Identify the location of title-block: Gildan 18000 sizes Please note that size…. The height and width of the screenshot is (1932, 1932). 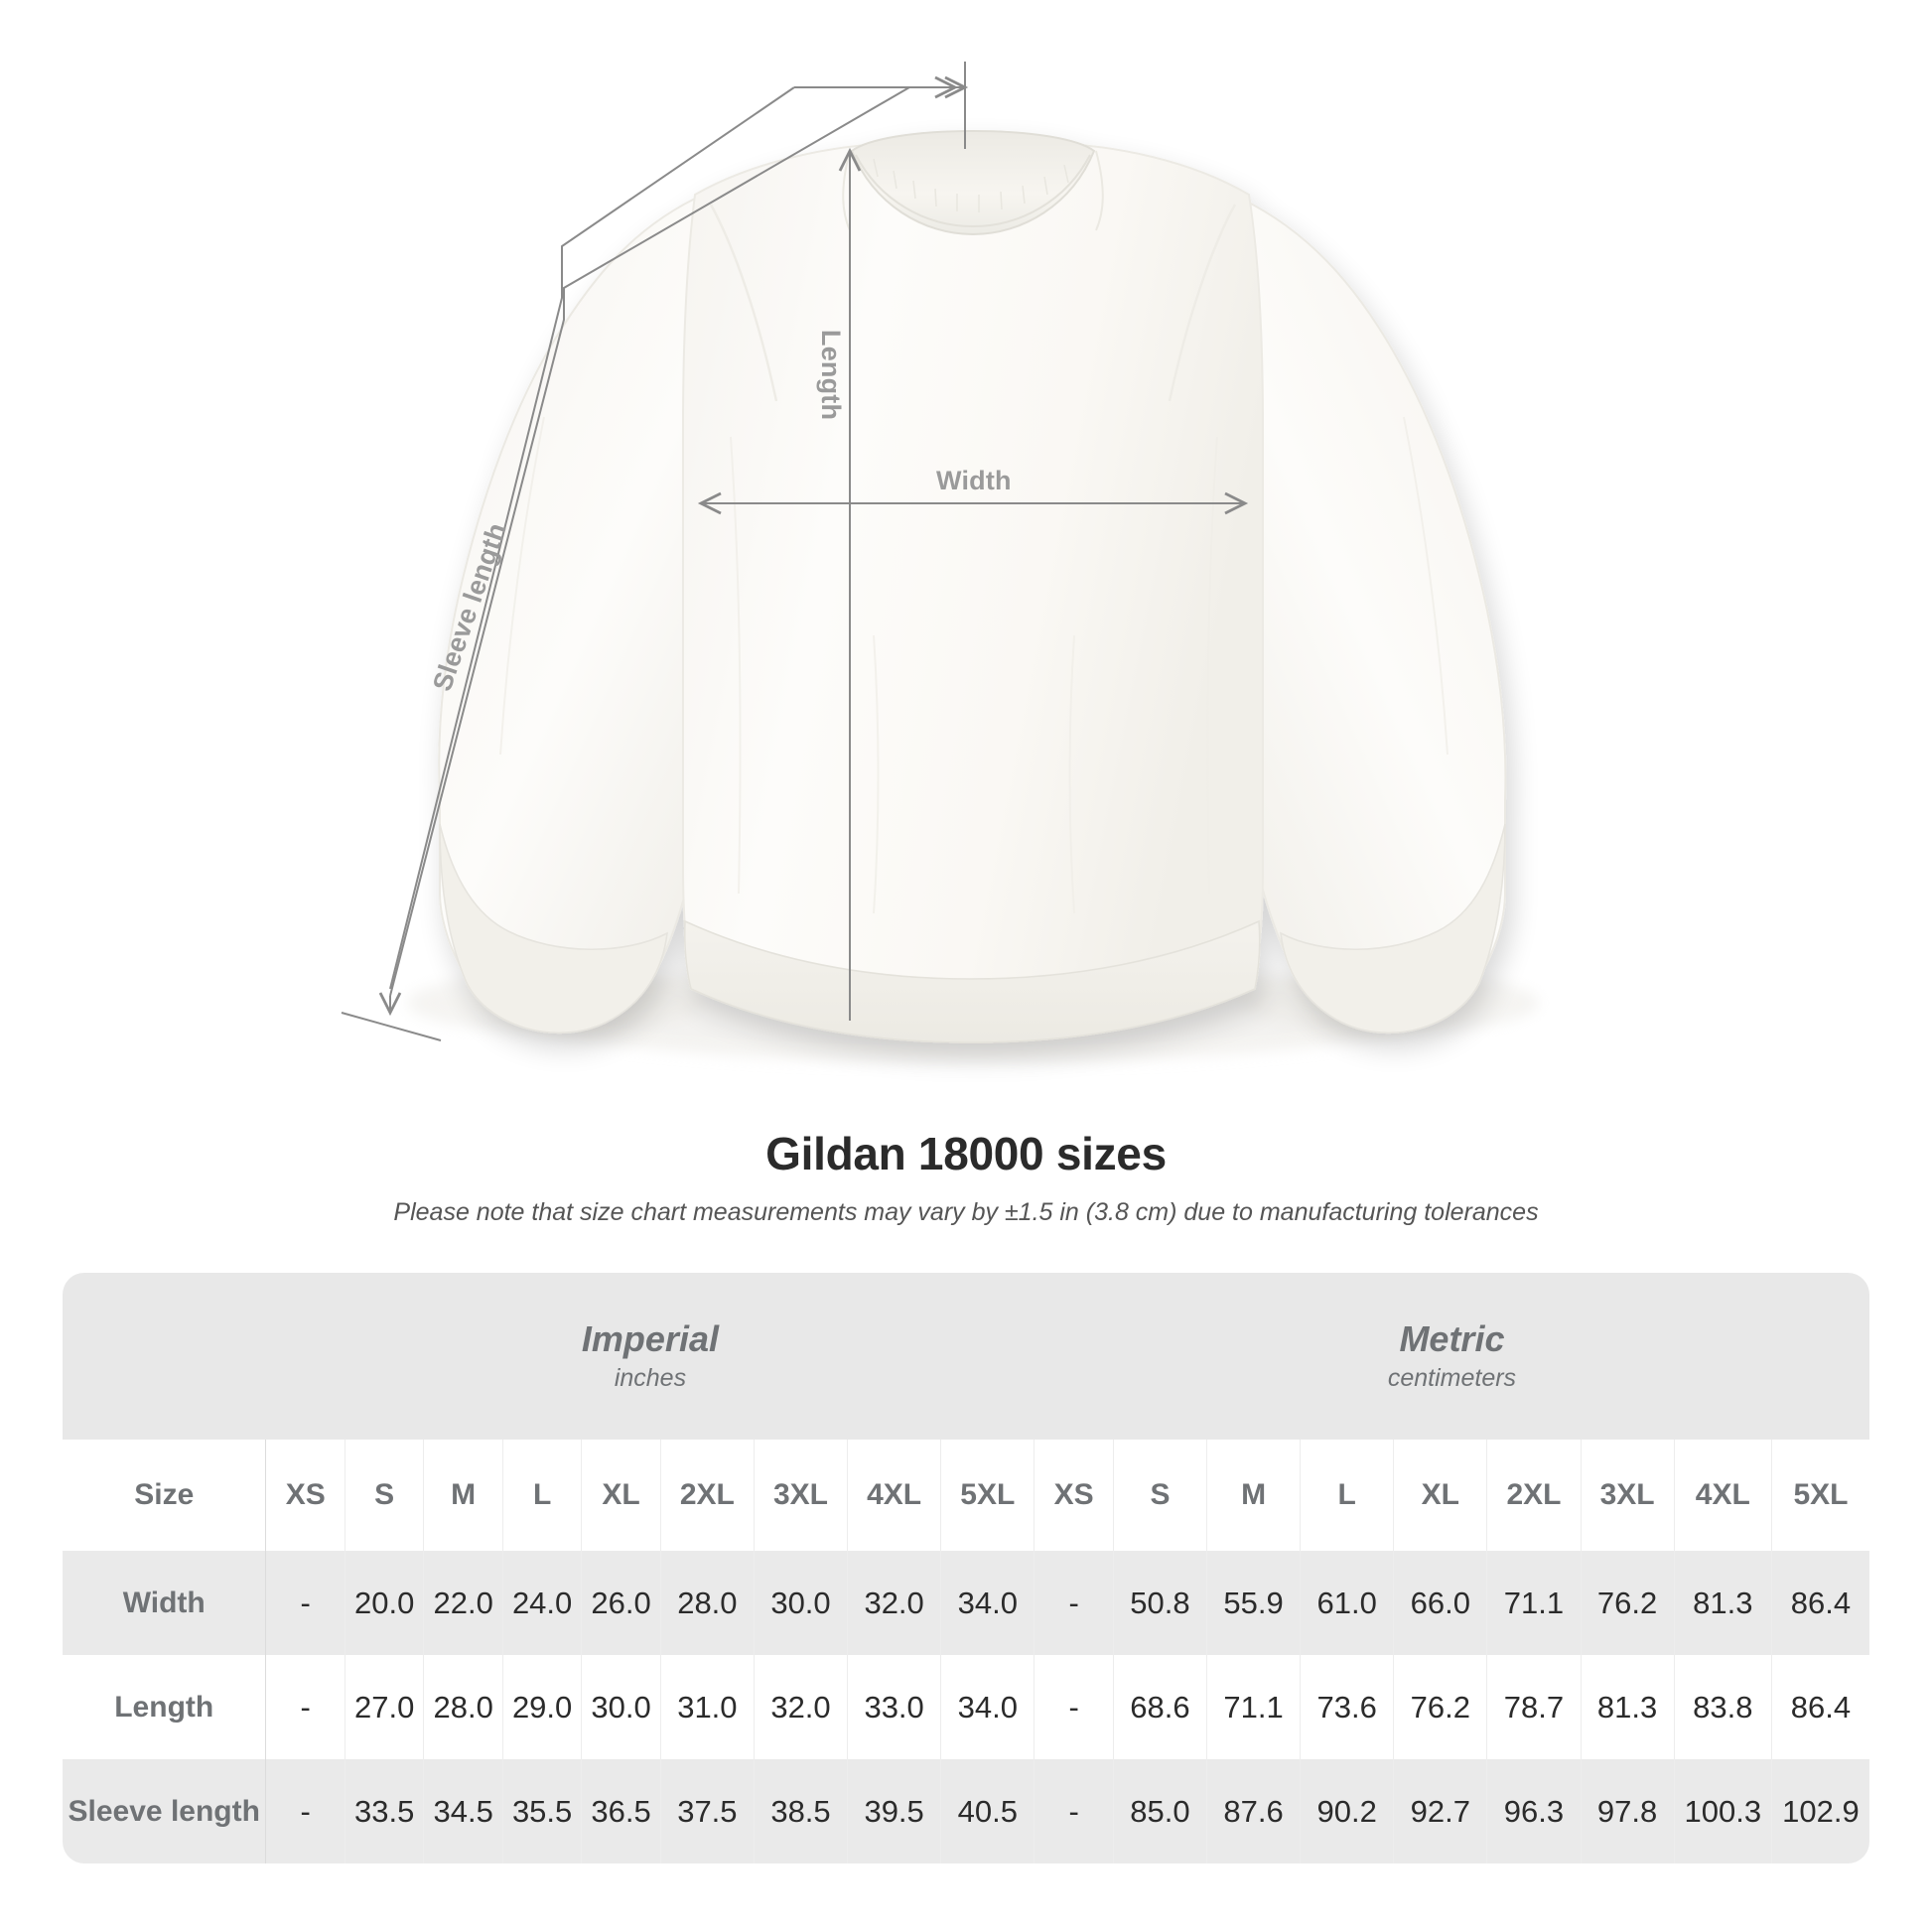
(966, 1177).